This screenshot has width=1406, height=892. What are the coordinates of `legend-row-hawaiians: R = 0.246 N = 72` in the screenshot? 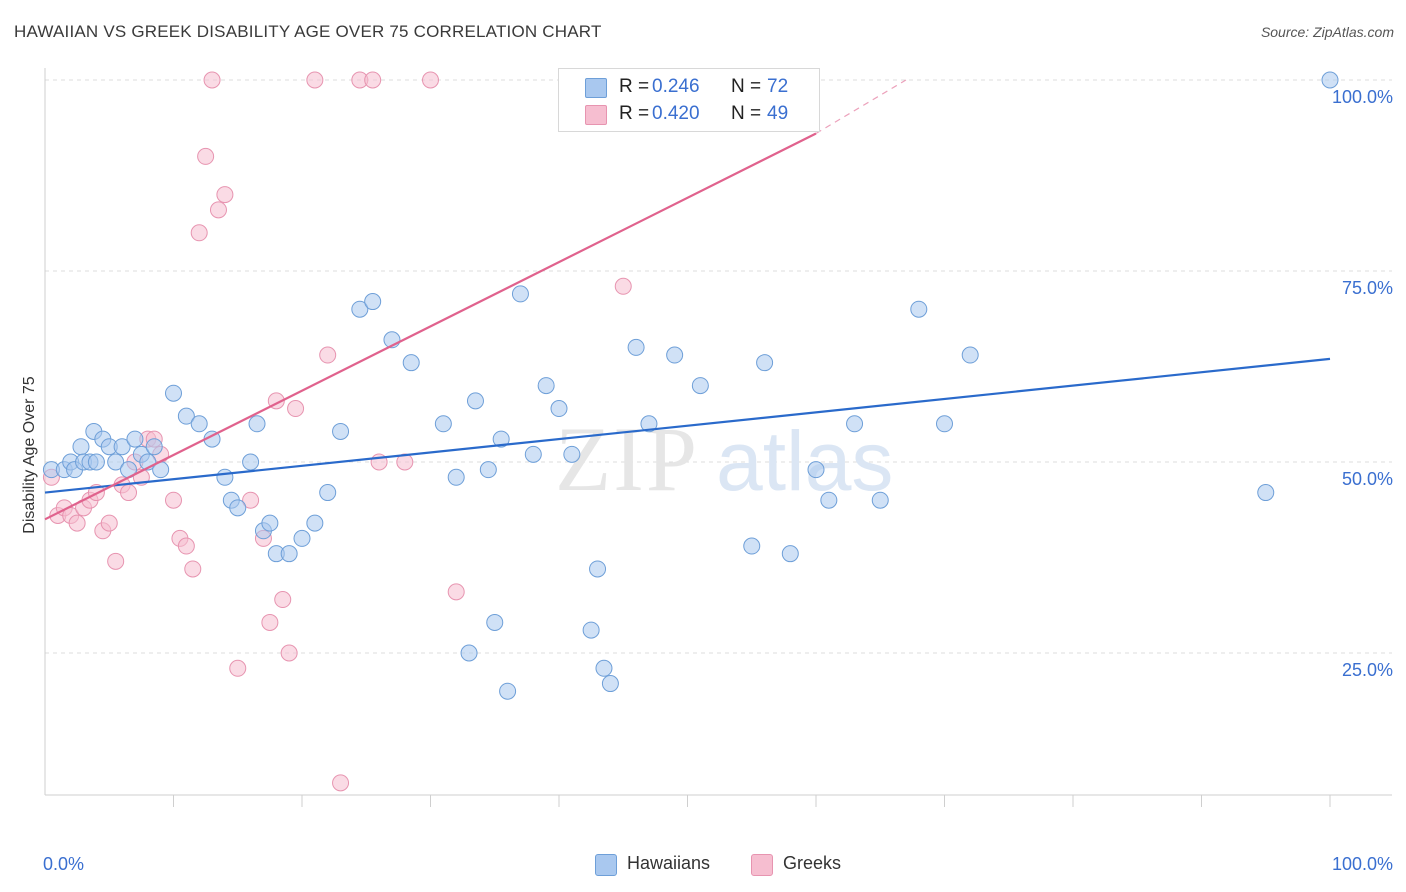 It's located at (689, 87).